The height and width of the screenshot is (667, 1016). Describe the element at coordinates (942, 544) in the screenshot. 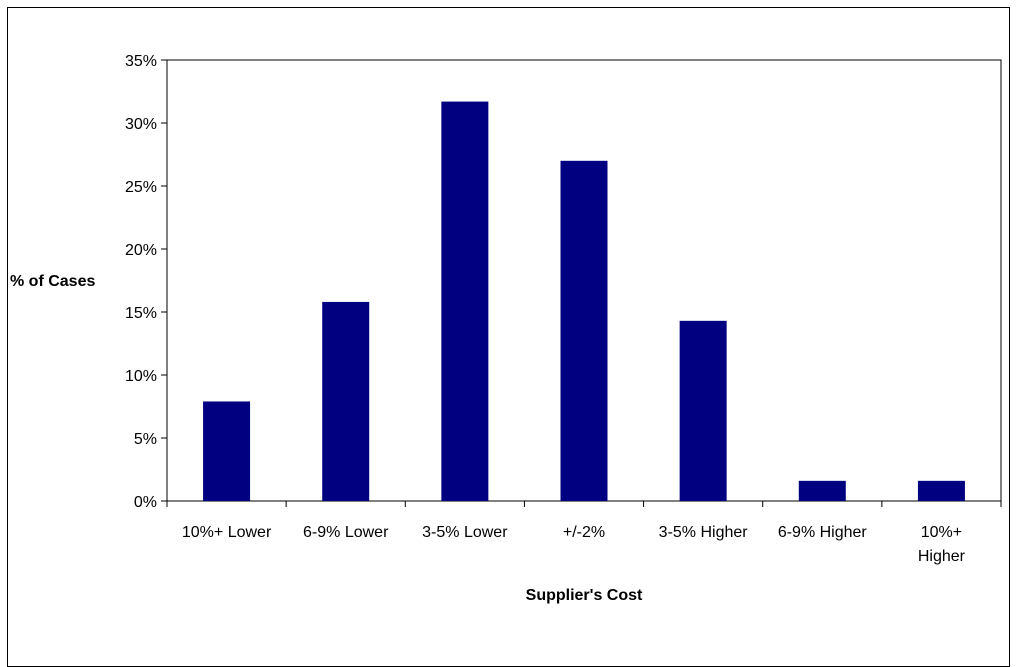

I see `x-tick-label: 10%+ Higher` at that location.